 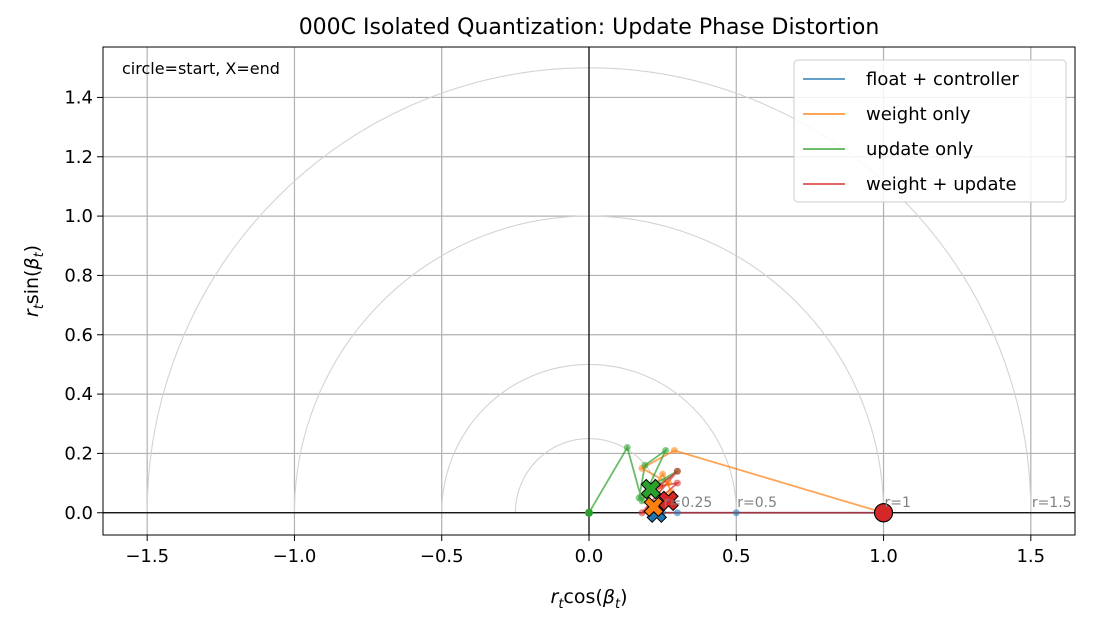 What do you see at coordinates (83, 305) in the screenshot?
I see `y-axis-ticks: 0.0 0.2 0.4 0.6 0.8 1.0 1.2 1.4` at bounding box center [83, 305].